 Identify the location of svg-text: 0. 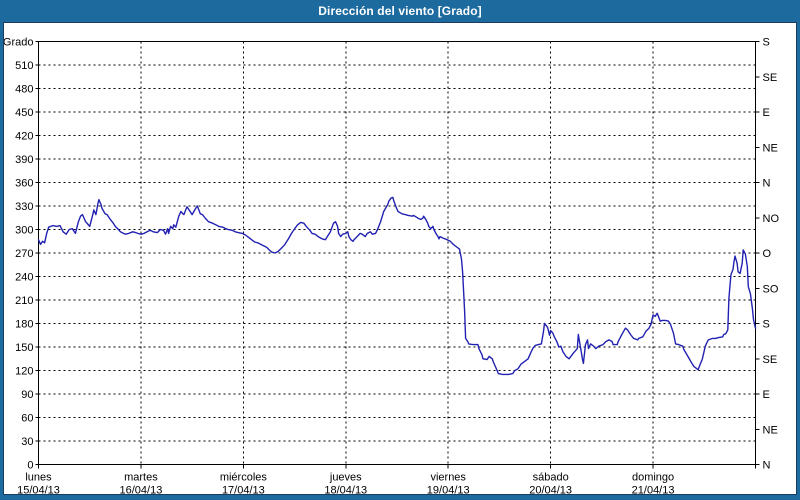
(30, 466).